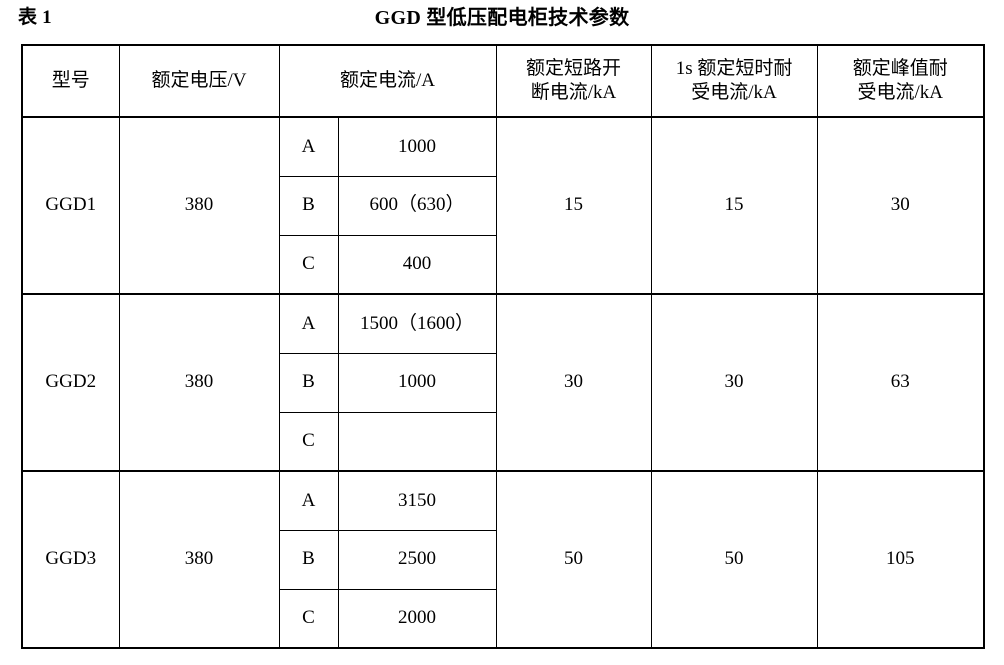 The image size is (1004, 665). What do you see at coordinates (900, 205) in the screenshot?
I see `cell-peak-current: 30` at bounding box center [900, 205].